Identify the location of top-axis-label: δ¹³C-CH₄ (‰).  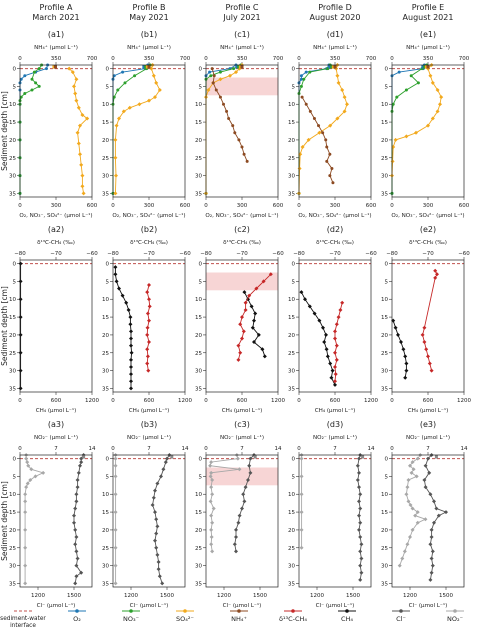
(428, 242).